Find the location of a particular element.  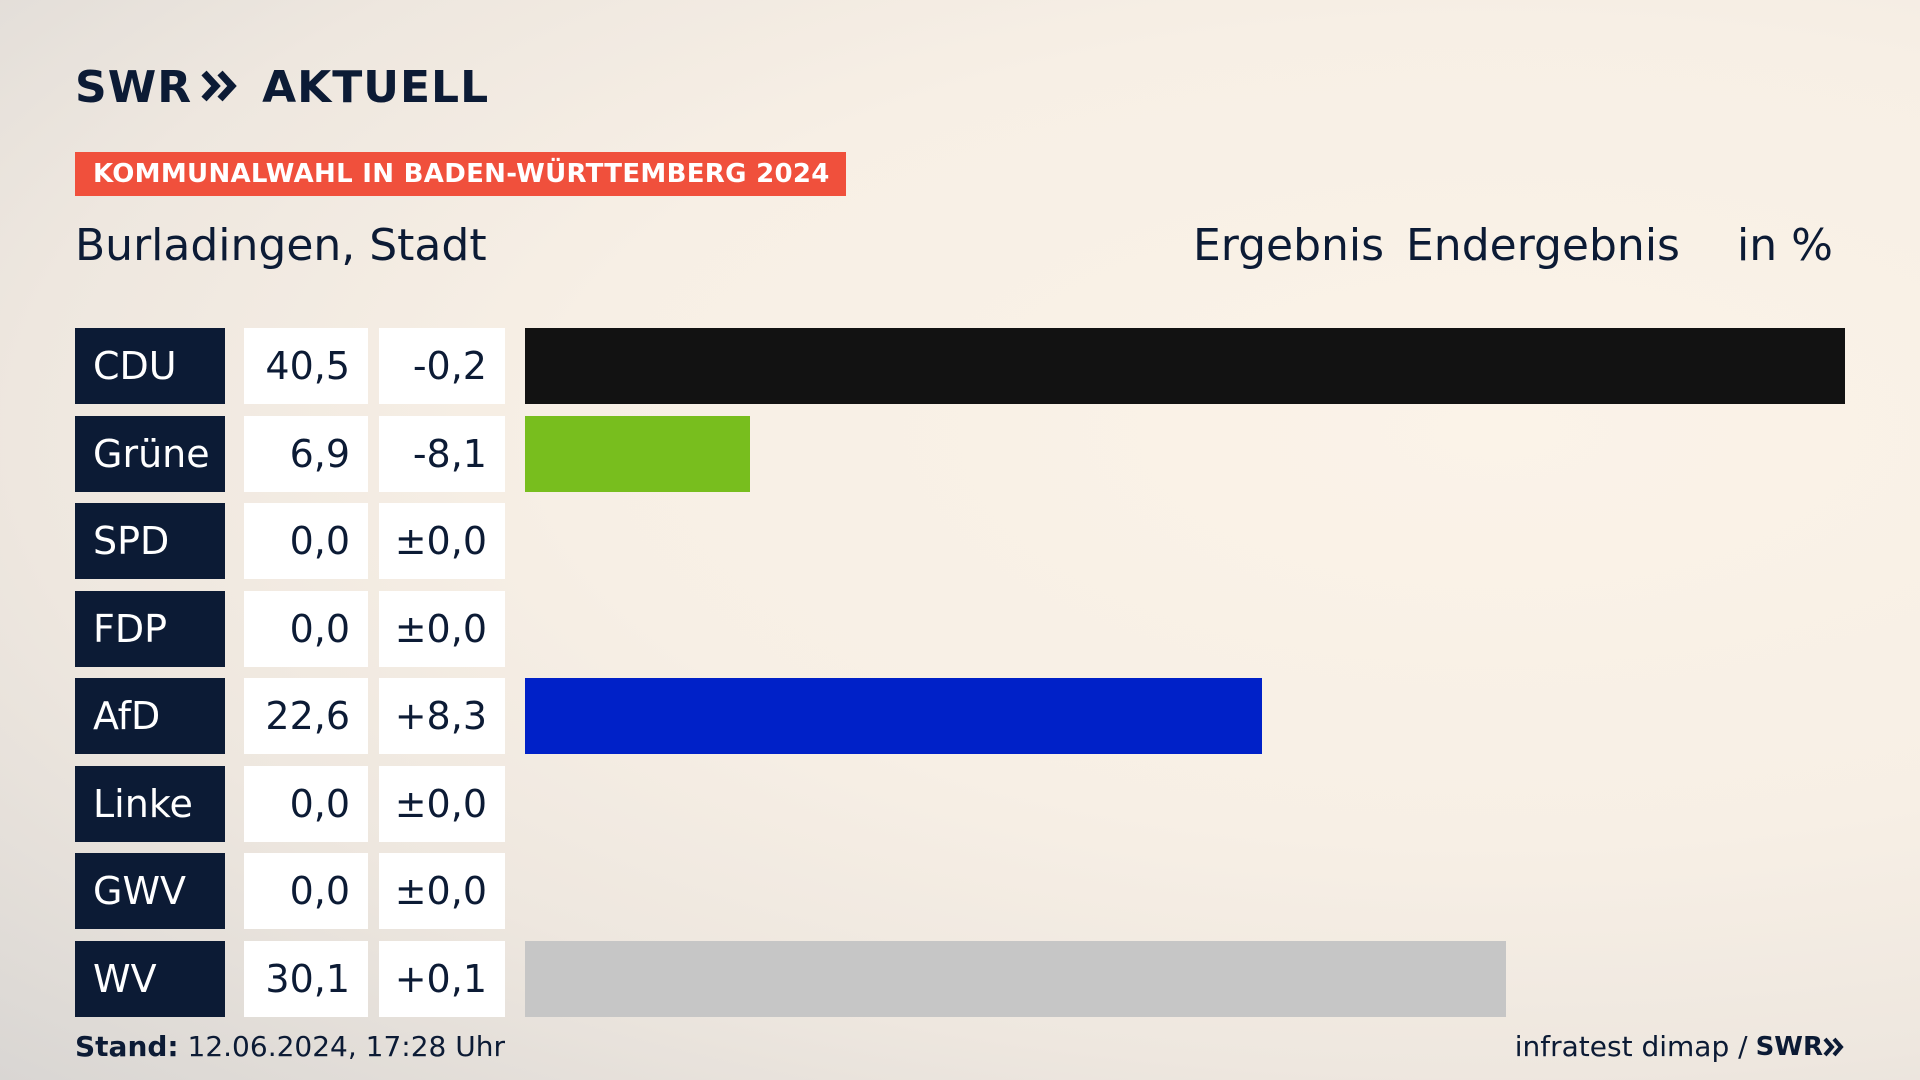

diff-label: -0,2 is located at coordinates (442, 366).